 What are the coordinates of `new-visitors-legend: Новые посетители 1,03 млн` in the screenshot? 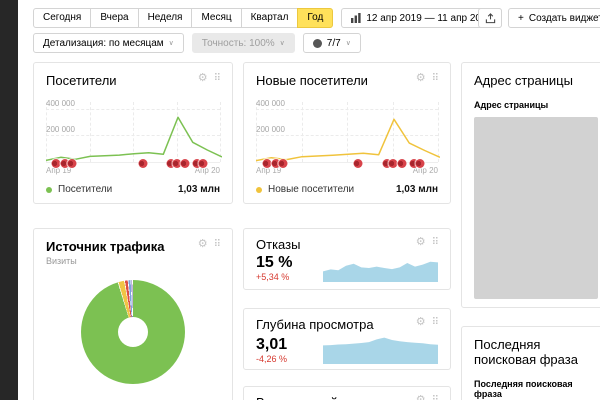 It's located at (347, 189).